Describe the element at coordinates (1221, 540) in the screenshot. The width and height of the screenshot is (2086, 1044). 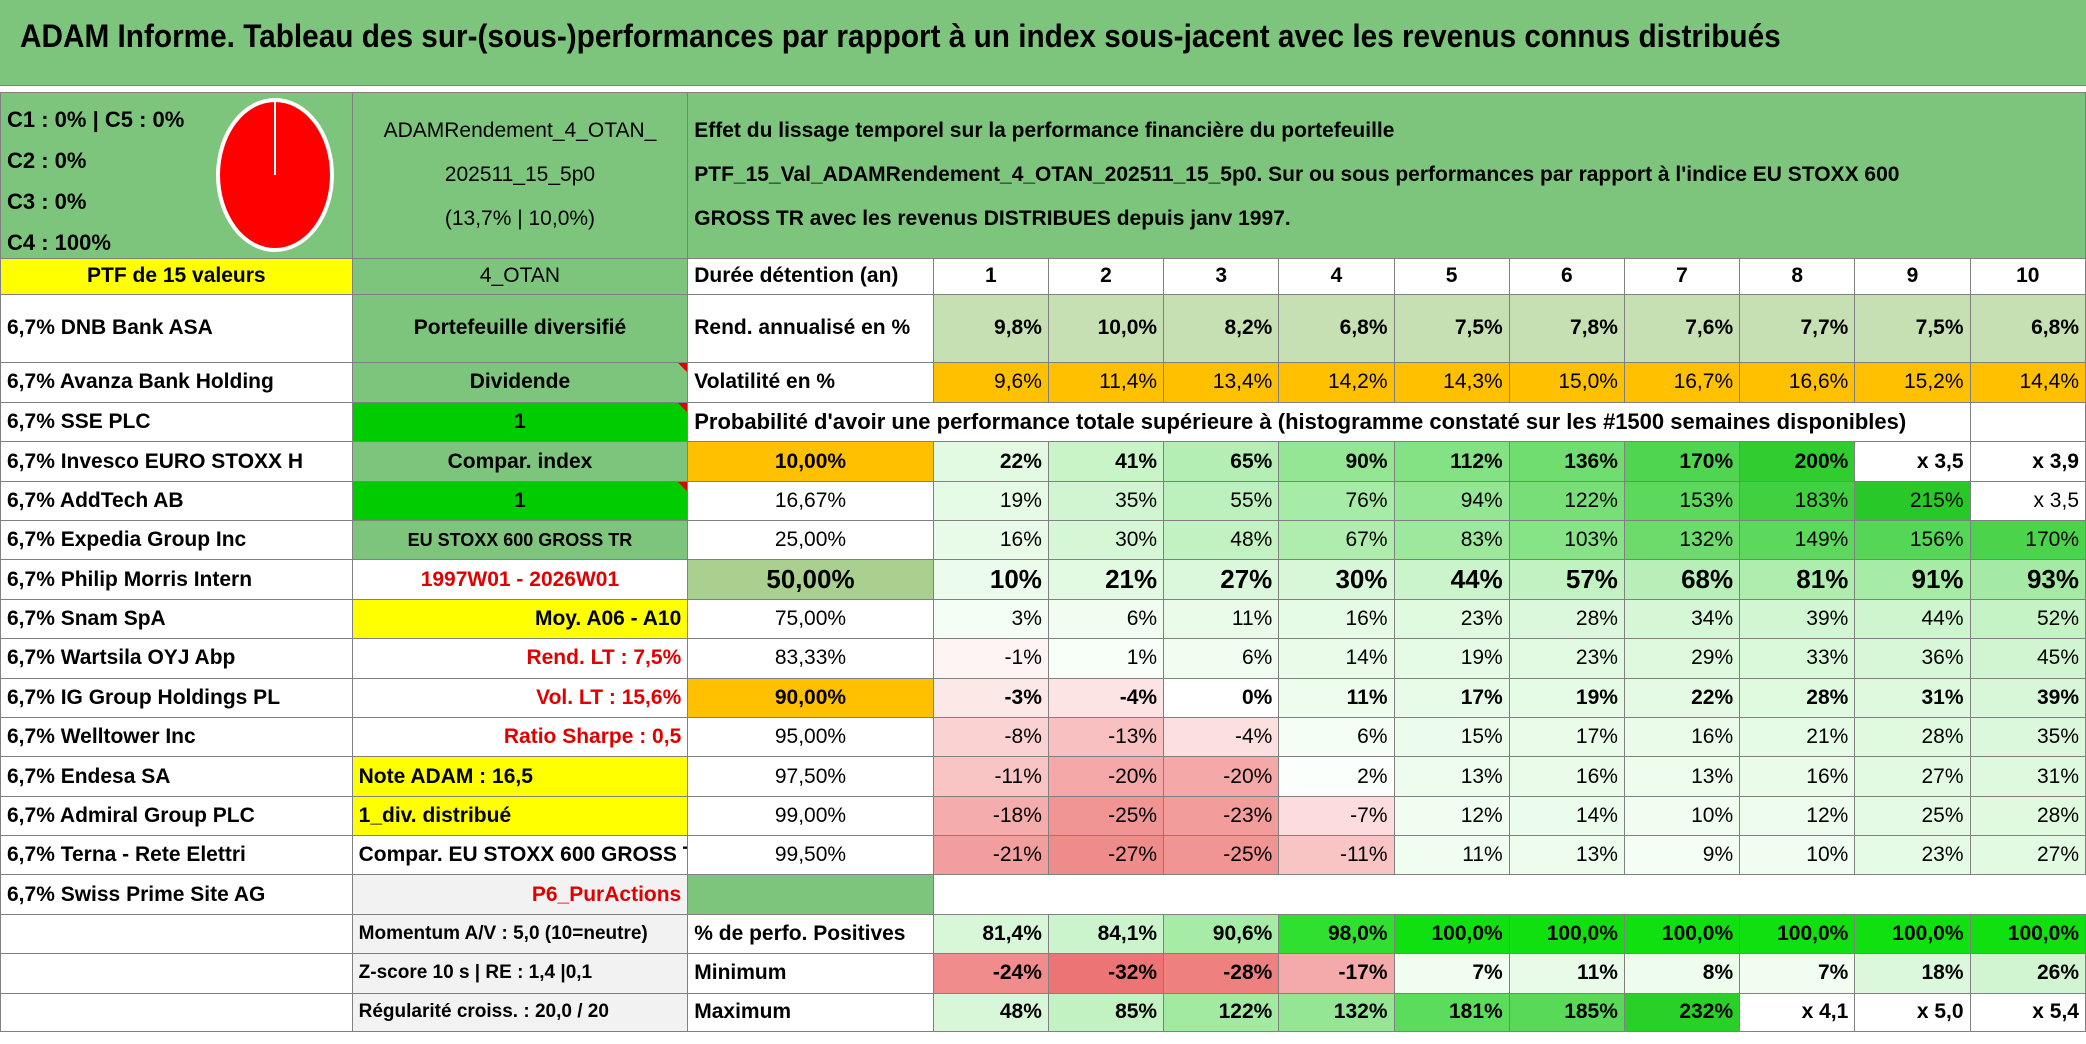
I see `prob-cell: 48%` at that location.